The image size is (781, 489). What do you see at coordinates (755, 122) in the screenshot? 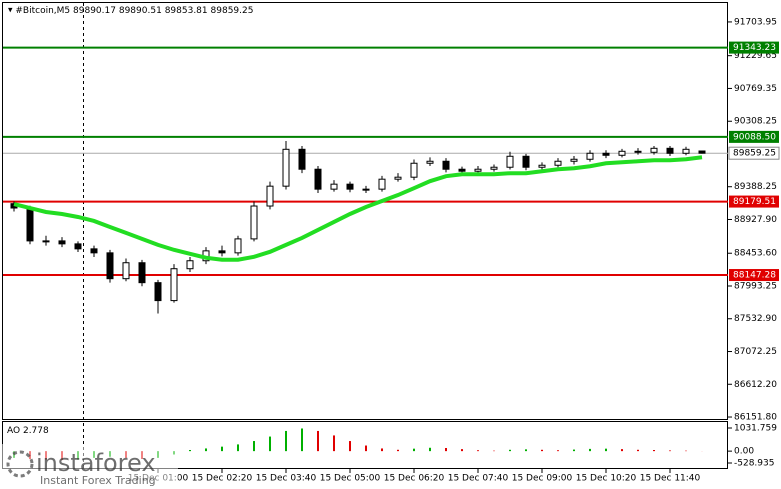
I see `y-tick-label: 90308.25` at bounding box center [755, 122].